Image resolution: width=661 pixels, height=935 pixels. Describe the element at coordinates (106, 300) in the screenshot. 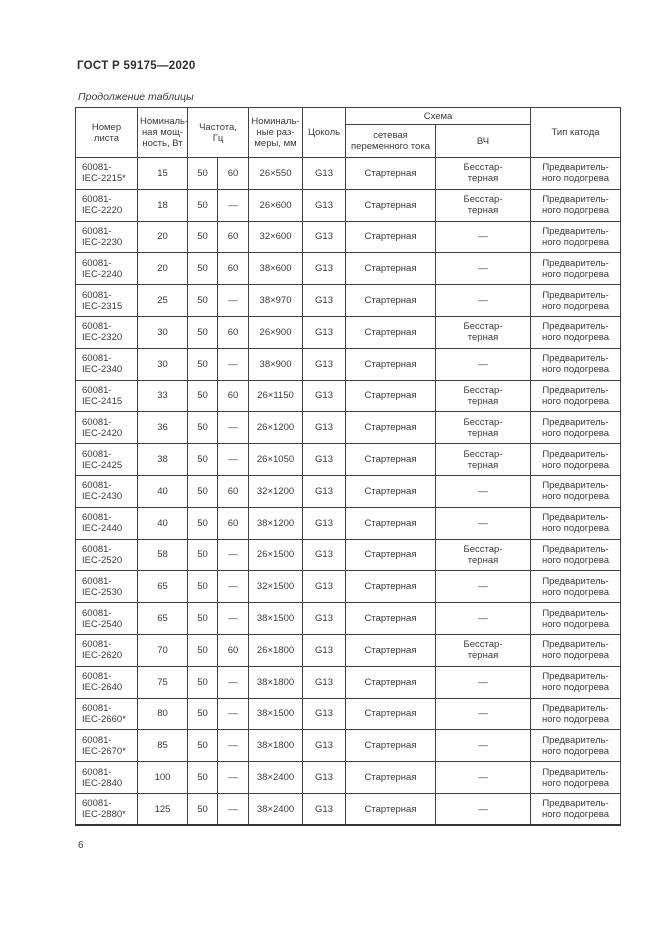

I see `cell-sheet-number: 60081- IEC-2315` at that location.